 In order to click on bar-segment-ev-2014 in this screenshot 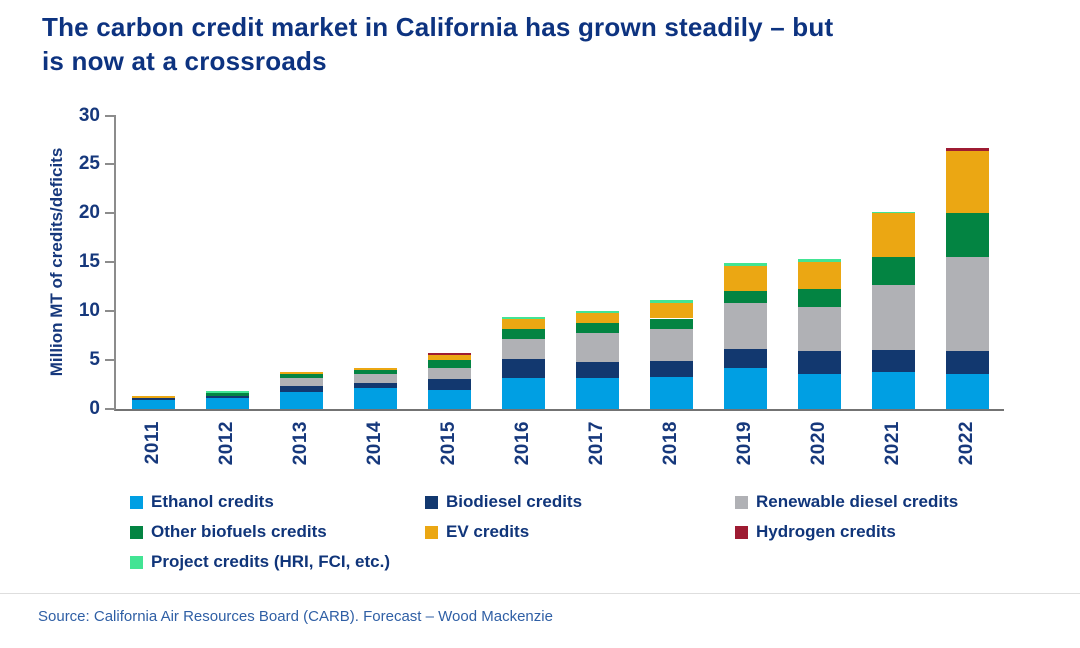, I will do `click(375, 369)`.